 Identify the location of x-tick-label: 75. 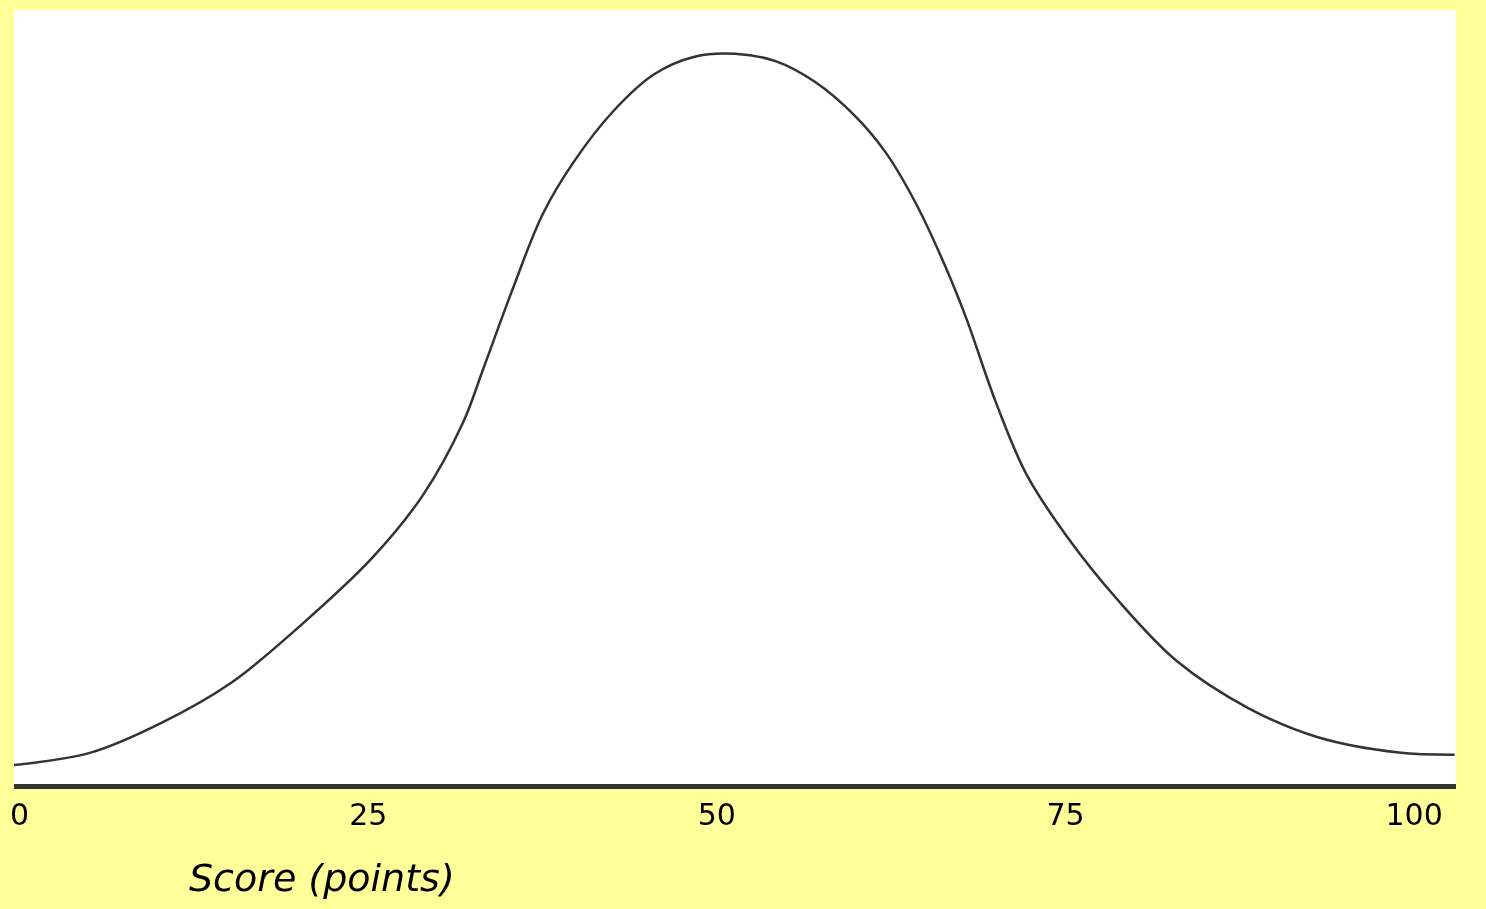
(1065, 814).